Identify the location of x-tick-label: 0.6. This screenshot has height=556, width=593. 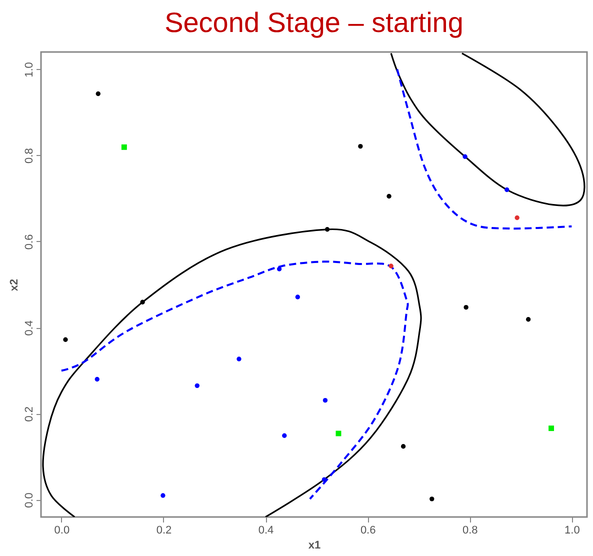
(368, 530).